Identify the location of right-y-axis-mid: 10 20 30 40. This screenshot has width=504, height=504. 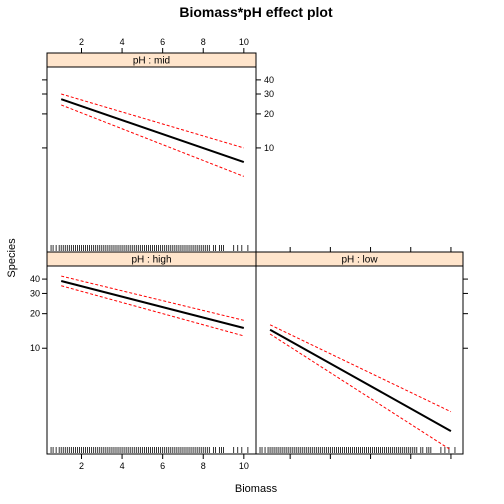
(265, 114).